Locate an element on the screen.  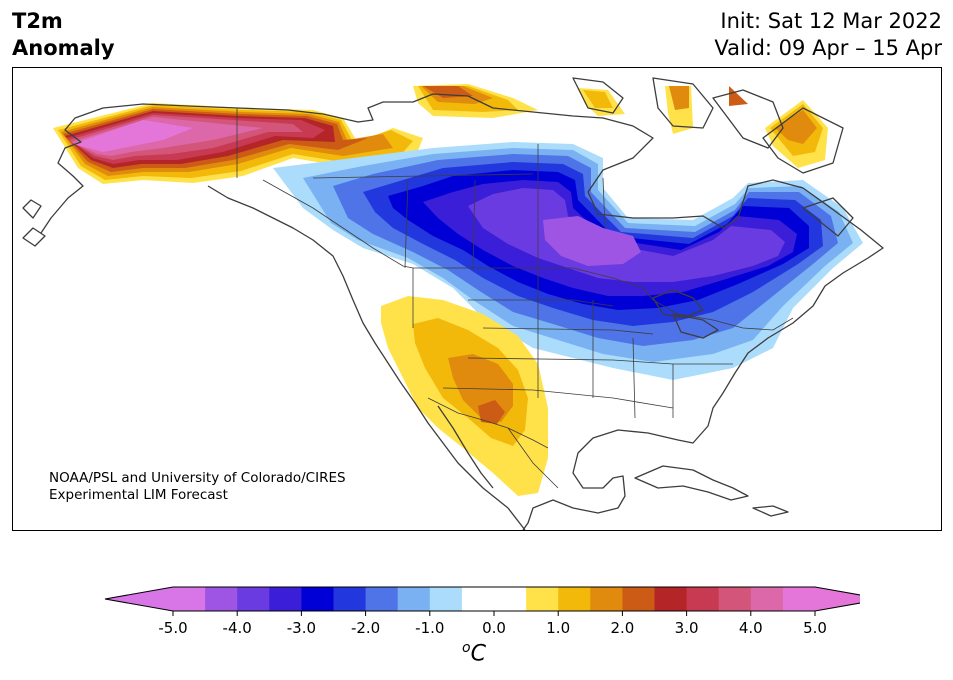
title-line-2: Anomaly is located at coordinates (63, 48).